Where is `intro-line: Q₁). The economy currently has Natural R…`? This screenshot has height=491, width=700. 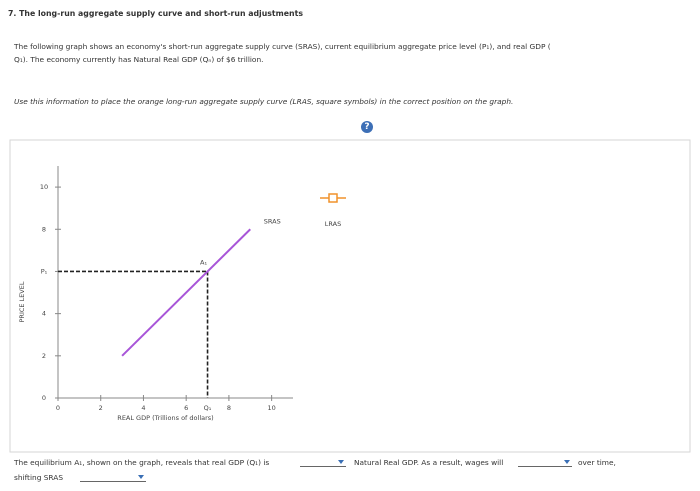 intro-line: Q₁). The economy currently has Natural R… is located at coordinates (139, 59).